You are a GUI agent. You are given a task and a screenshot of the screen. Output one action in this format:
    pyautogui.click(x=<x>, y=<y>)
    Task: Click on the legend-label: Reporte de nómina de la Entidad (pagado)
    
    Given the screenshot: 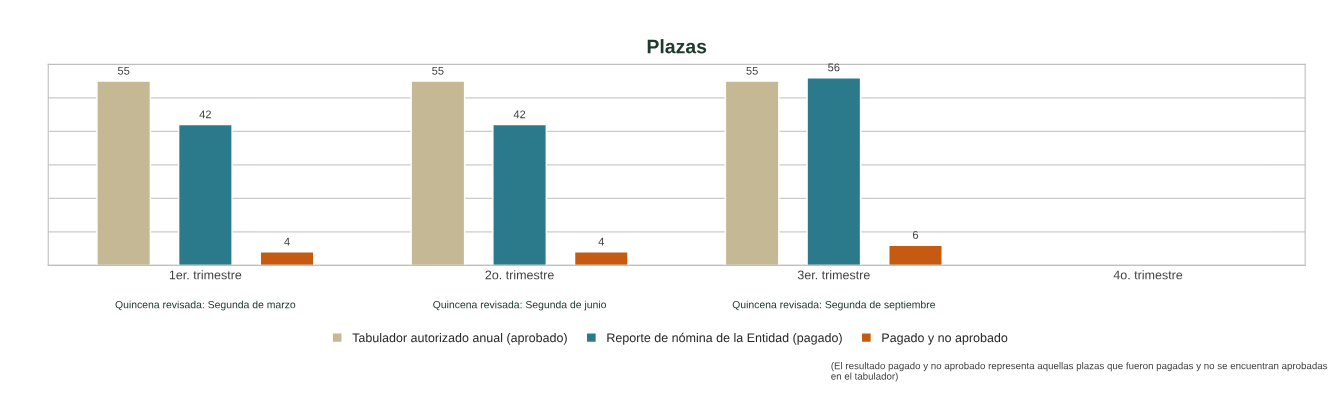 What is the action you would take?
    pyautogui.click(x=724, y=338)
    